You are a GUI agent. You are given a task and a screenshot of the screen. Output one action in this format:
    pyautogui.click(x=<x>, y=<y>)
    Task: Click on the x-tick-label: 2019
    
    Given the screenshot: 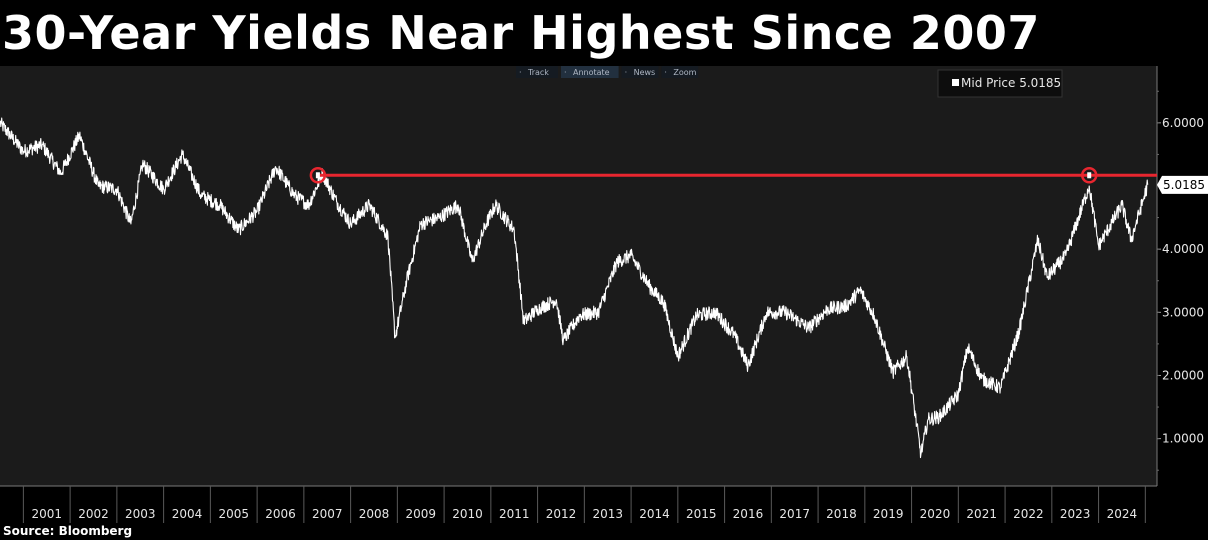 What is the action you would take?
    pyautogui.click(x=888, y=514)
    